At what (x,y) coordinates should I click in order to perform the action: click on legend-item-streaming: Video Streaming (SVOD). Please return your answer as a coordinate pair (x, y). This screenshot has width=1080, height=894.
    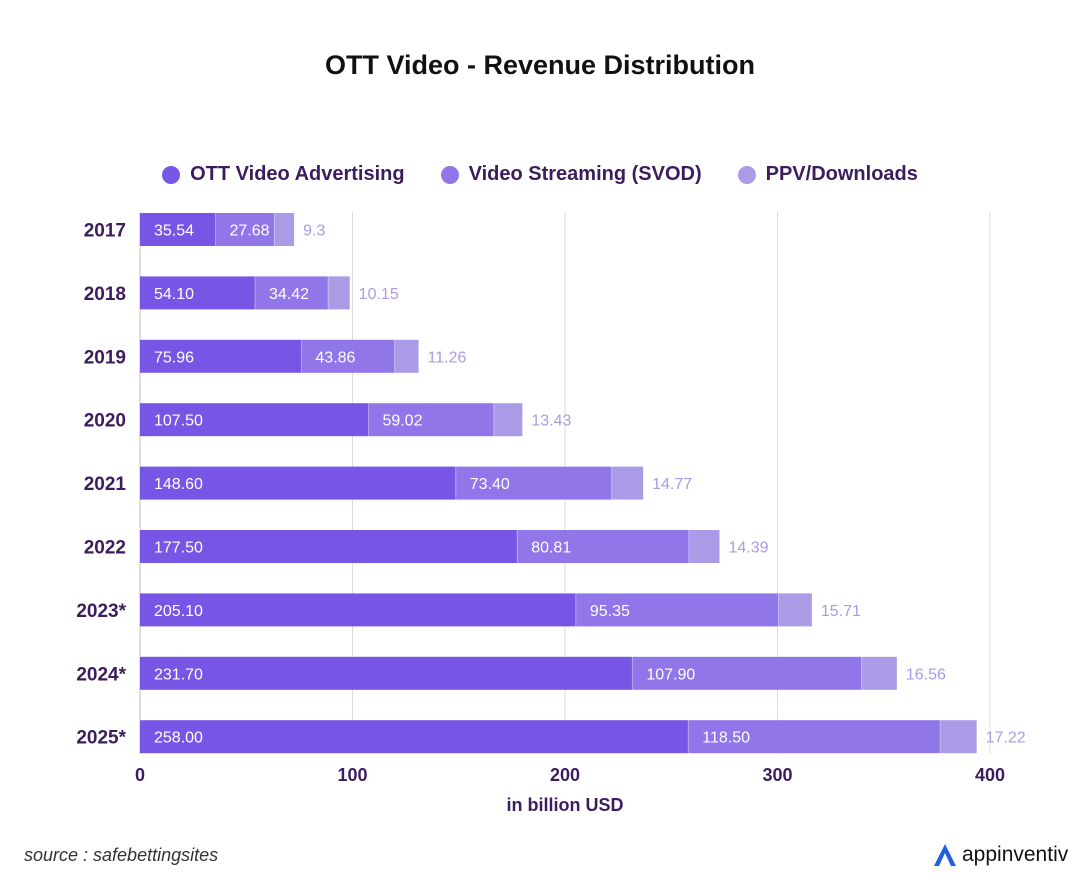
    Looking at the image, I should click on (571, 174).